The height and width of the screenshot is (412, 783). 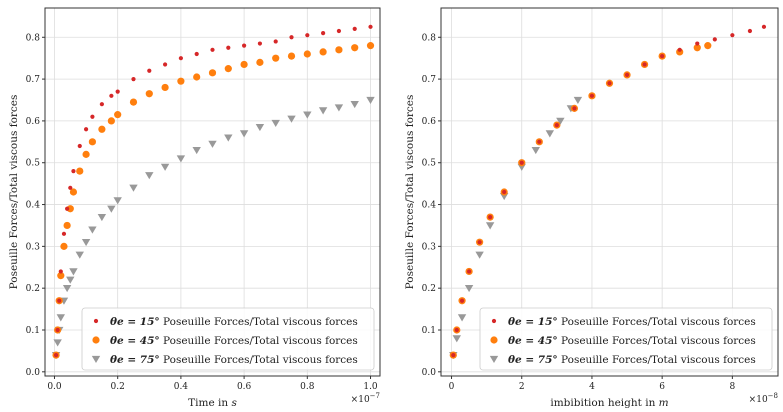 What do you see at coordinates (33, 38) in the screenshot?
I see `y-tick-label: 0.8` at bounding box center [33, 38].